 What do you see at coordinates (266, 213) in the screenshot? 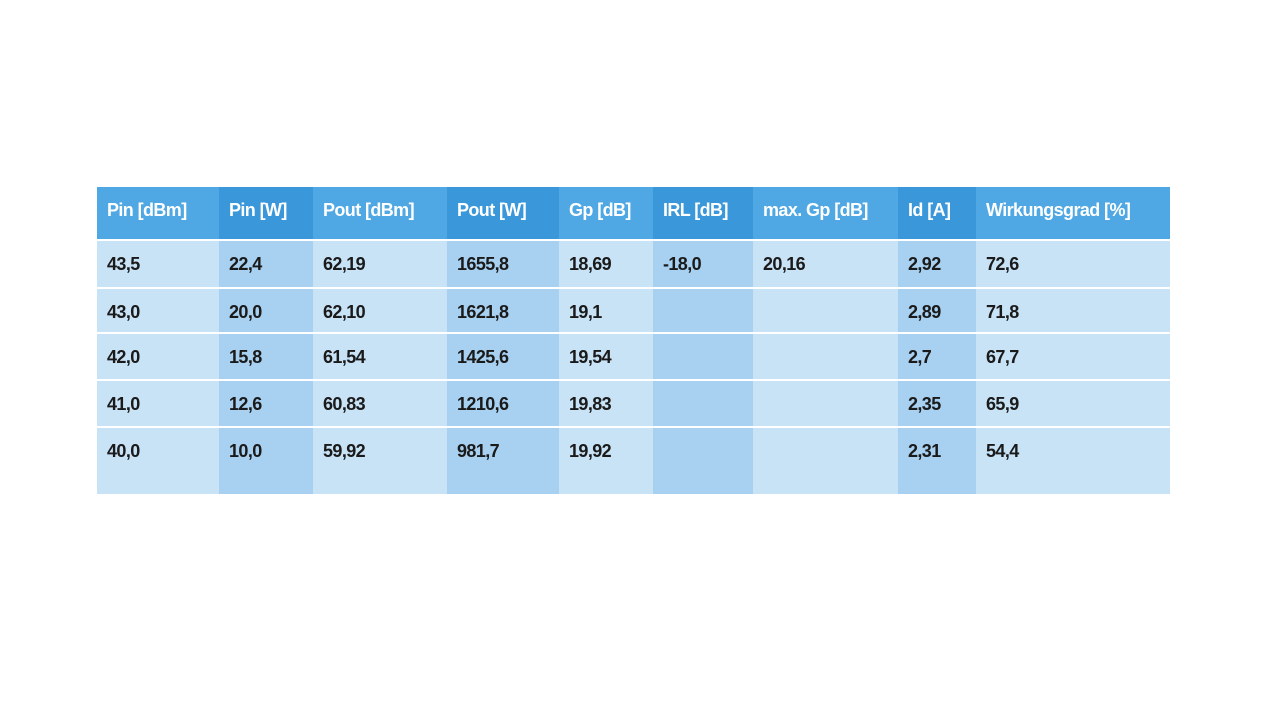
I see `header-cell: Pin [W]` at bounding box center [266, 213].